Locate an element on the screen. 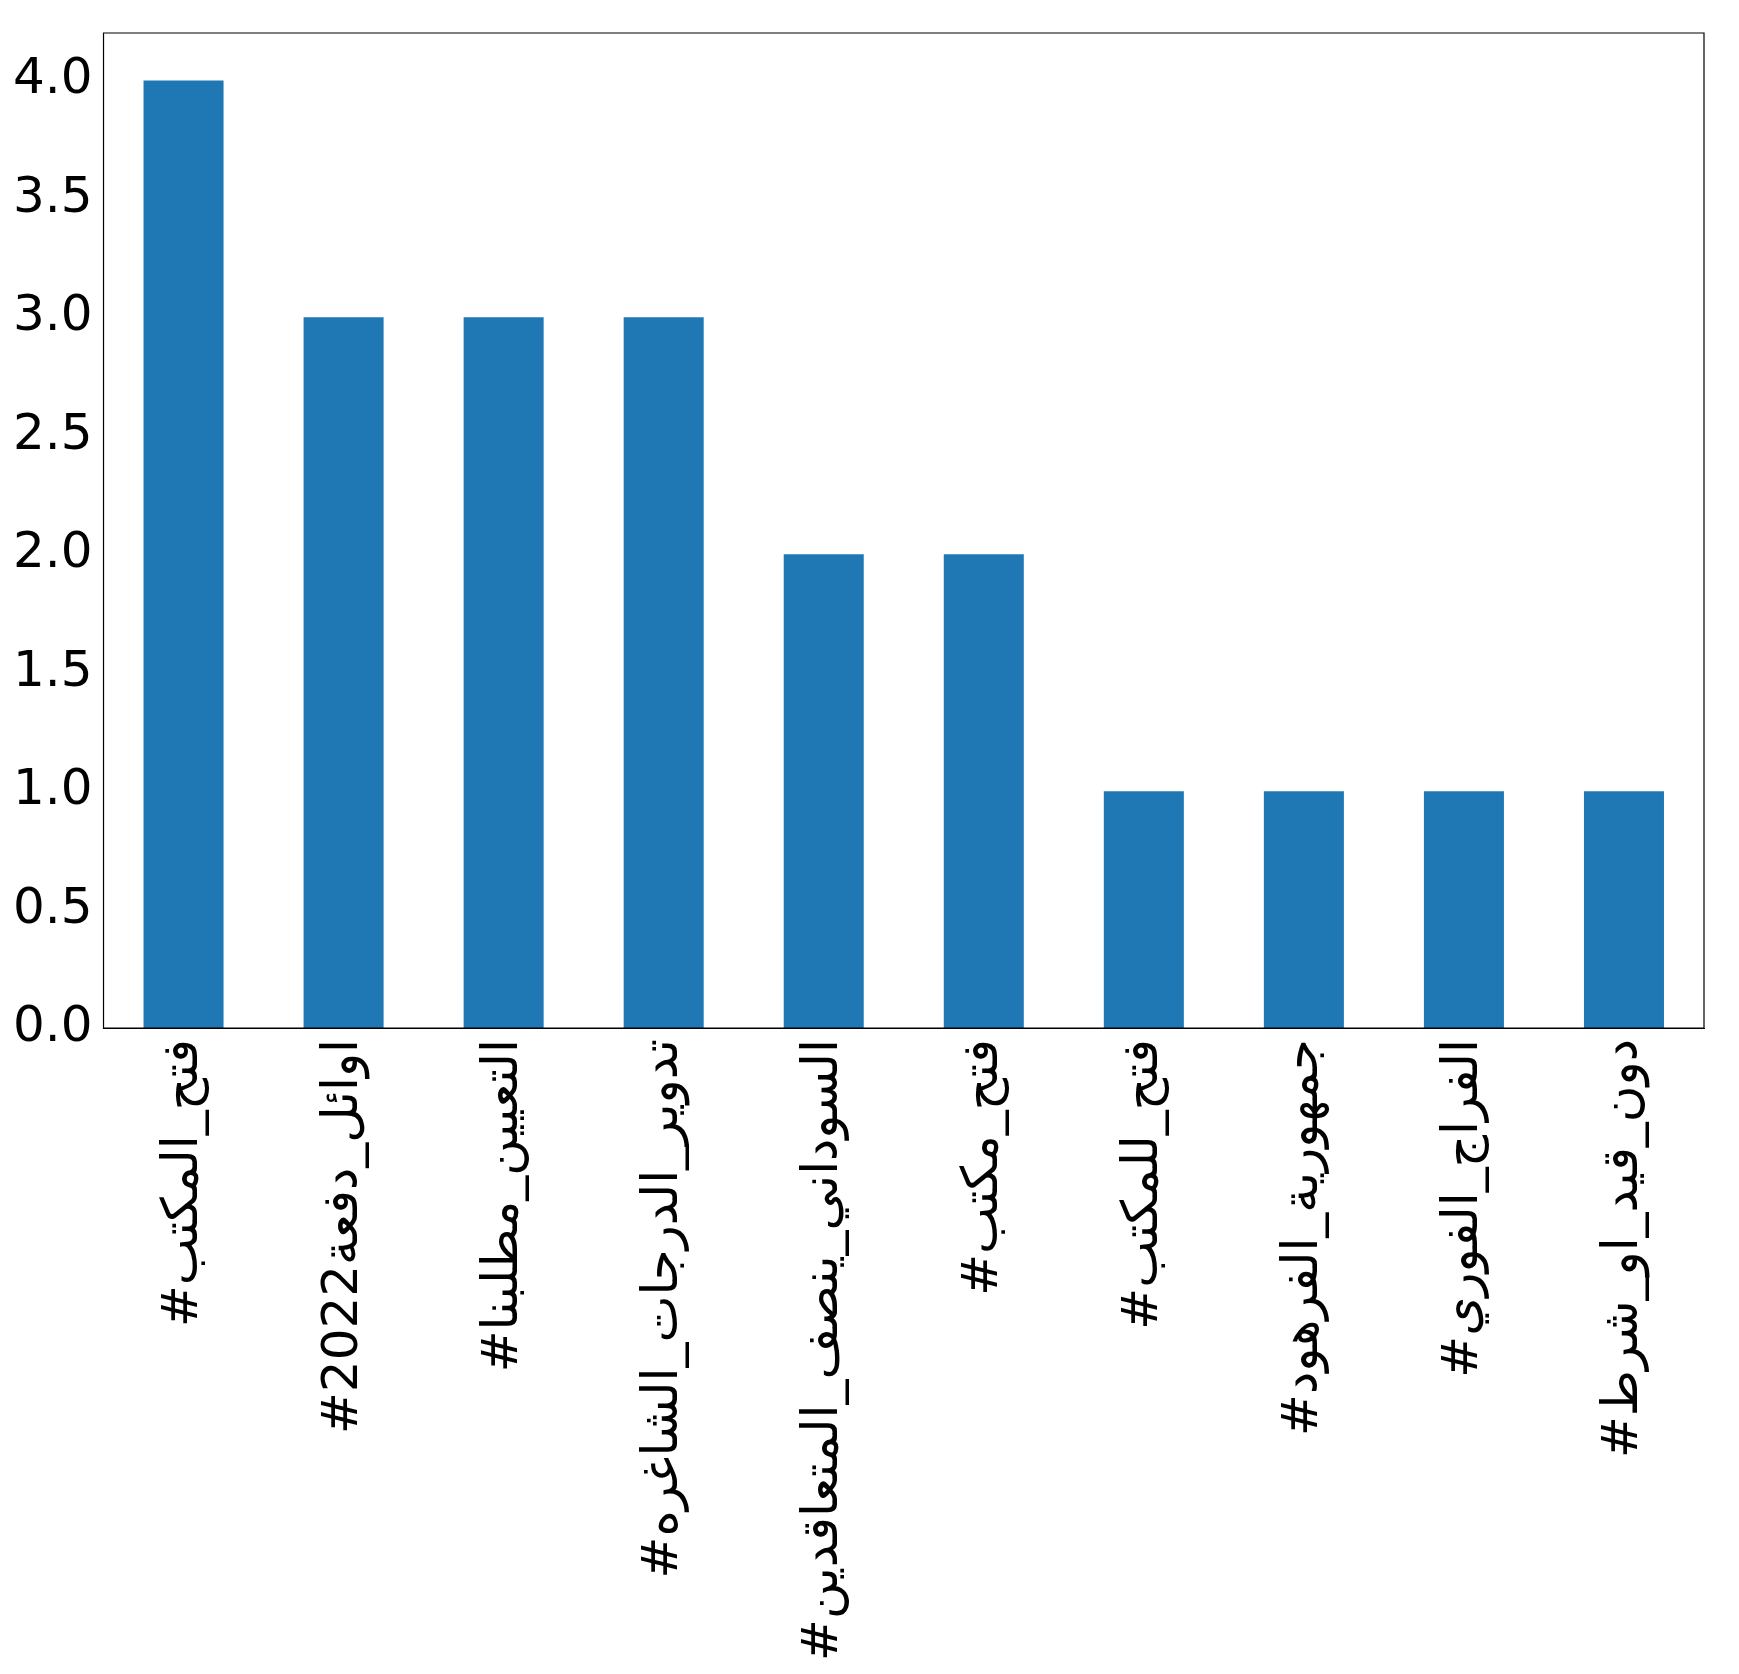 Image resolution: width=1739 pixels, height=1674 pixels. x-tick-label: #فتح_مكتب is located at coordinates (980, 1167).